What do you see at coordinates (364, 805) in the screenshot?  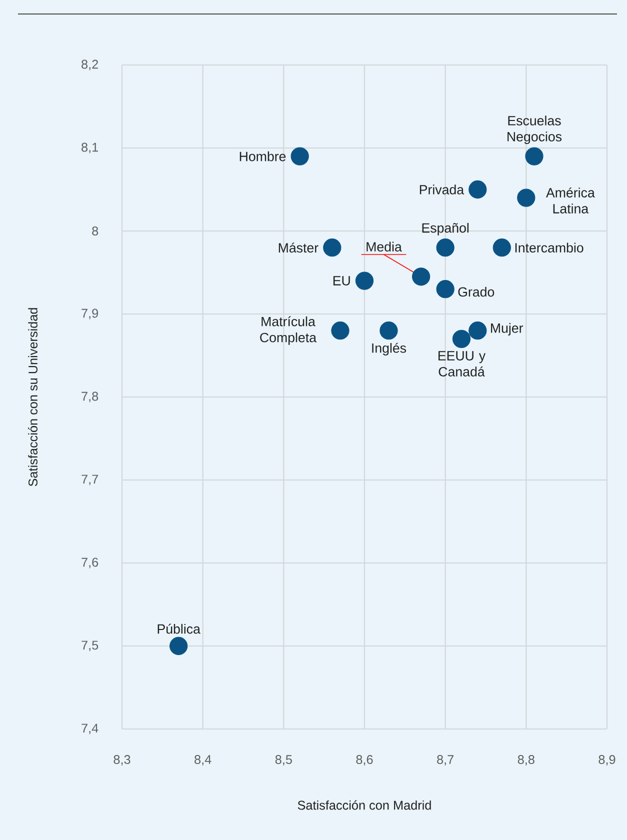 I see `x-axis-title: Satisfacción con Madrid` at bounding box center [364, 805].